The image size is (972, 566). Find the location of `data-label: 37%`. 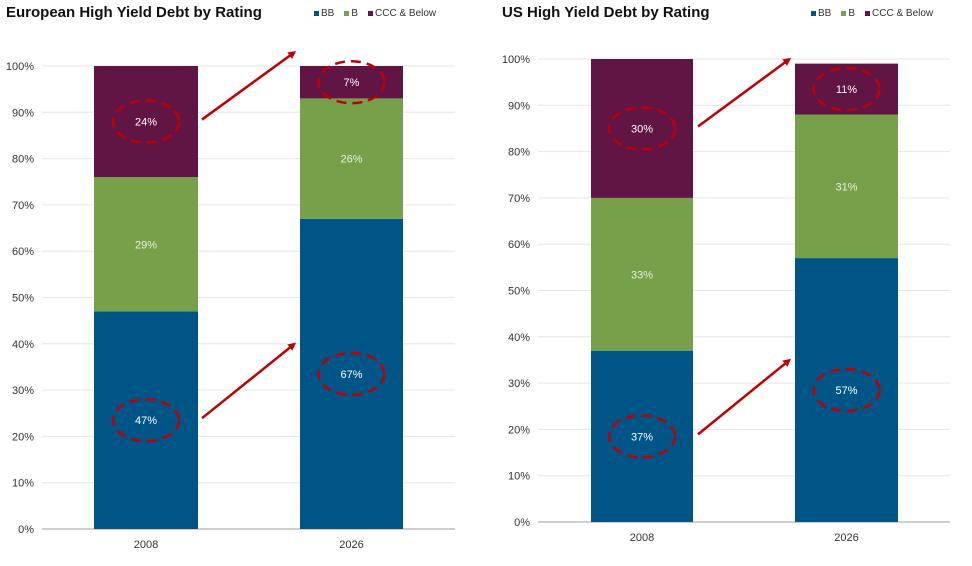

data-label: 37% is located at coordinates (642, 437).